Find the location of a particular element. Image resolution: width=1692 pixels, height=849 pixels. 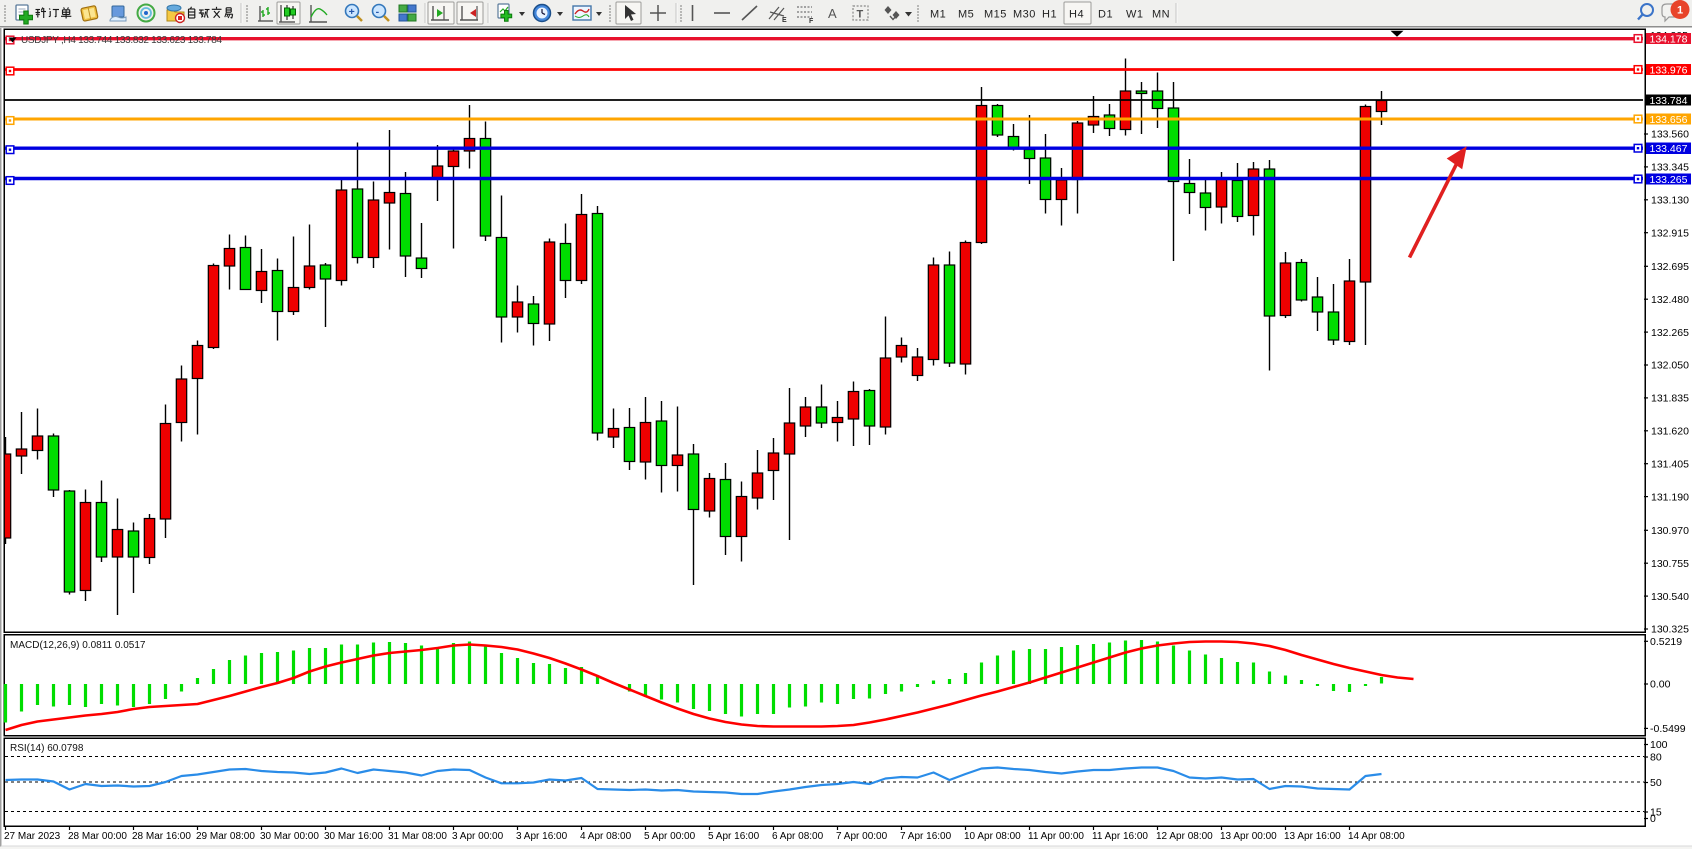

svg-text: 3 Apr 16:00 is located at coordinates (542, 836).